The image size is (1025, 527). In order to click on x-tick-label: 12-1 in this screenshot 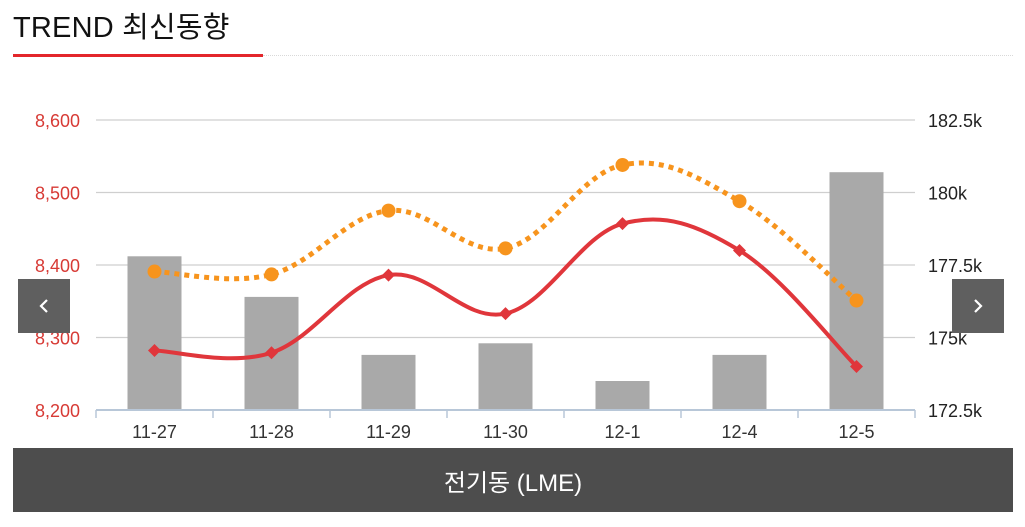, I will do `click(622, 432)`.